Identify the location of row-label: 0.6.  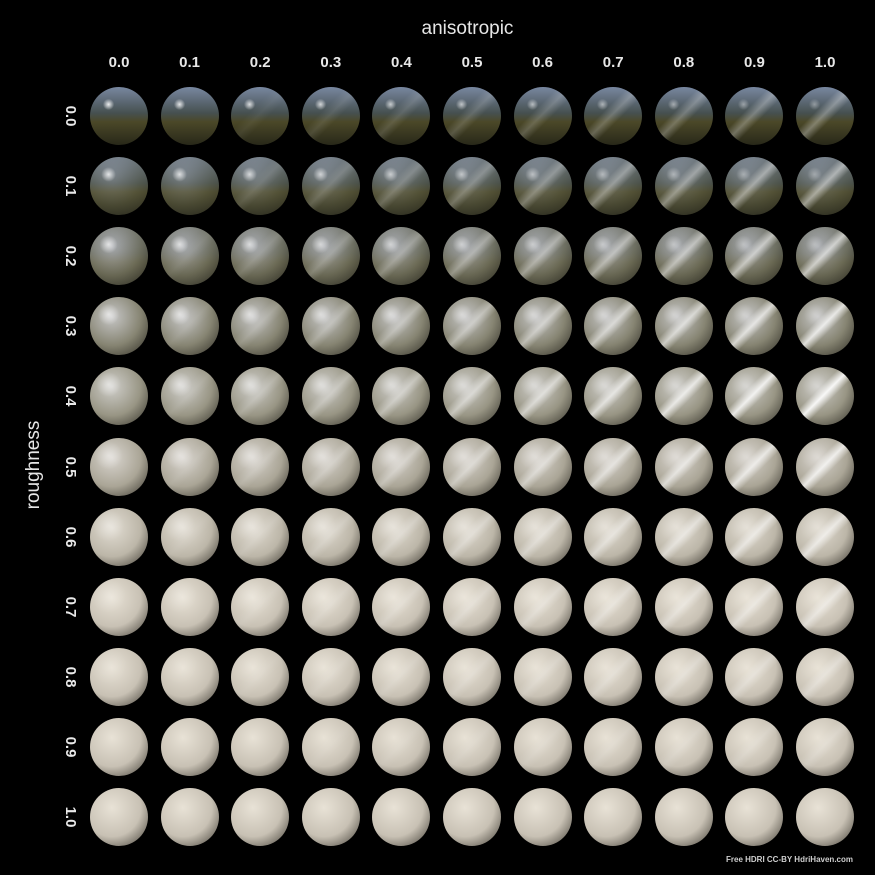
(70, 537).